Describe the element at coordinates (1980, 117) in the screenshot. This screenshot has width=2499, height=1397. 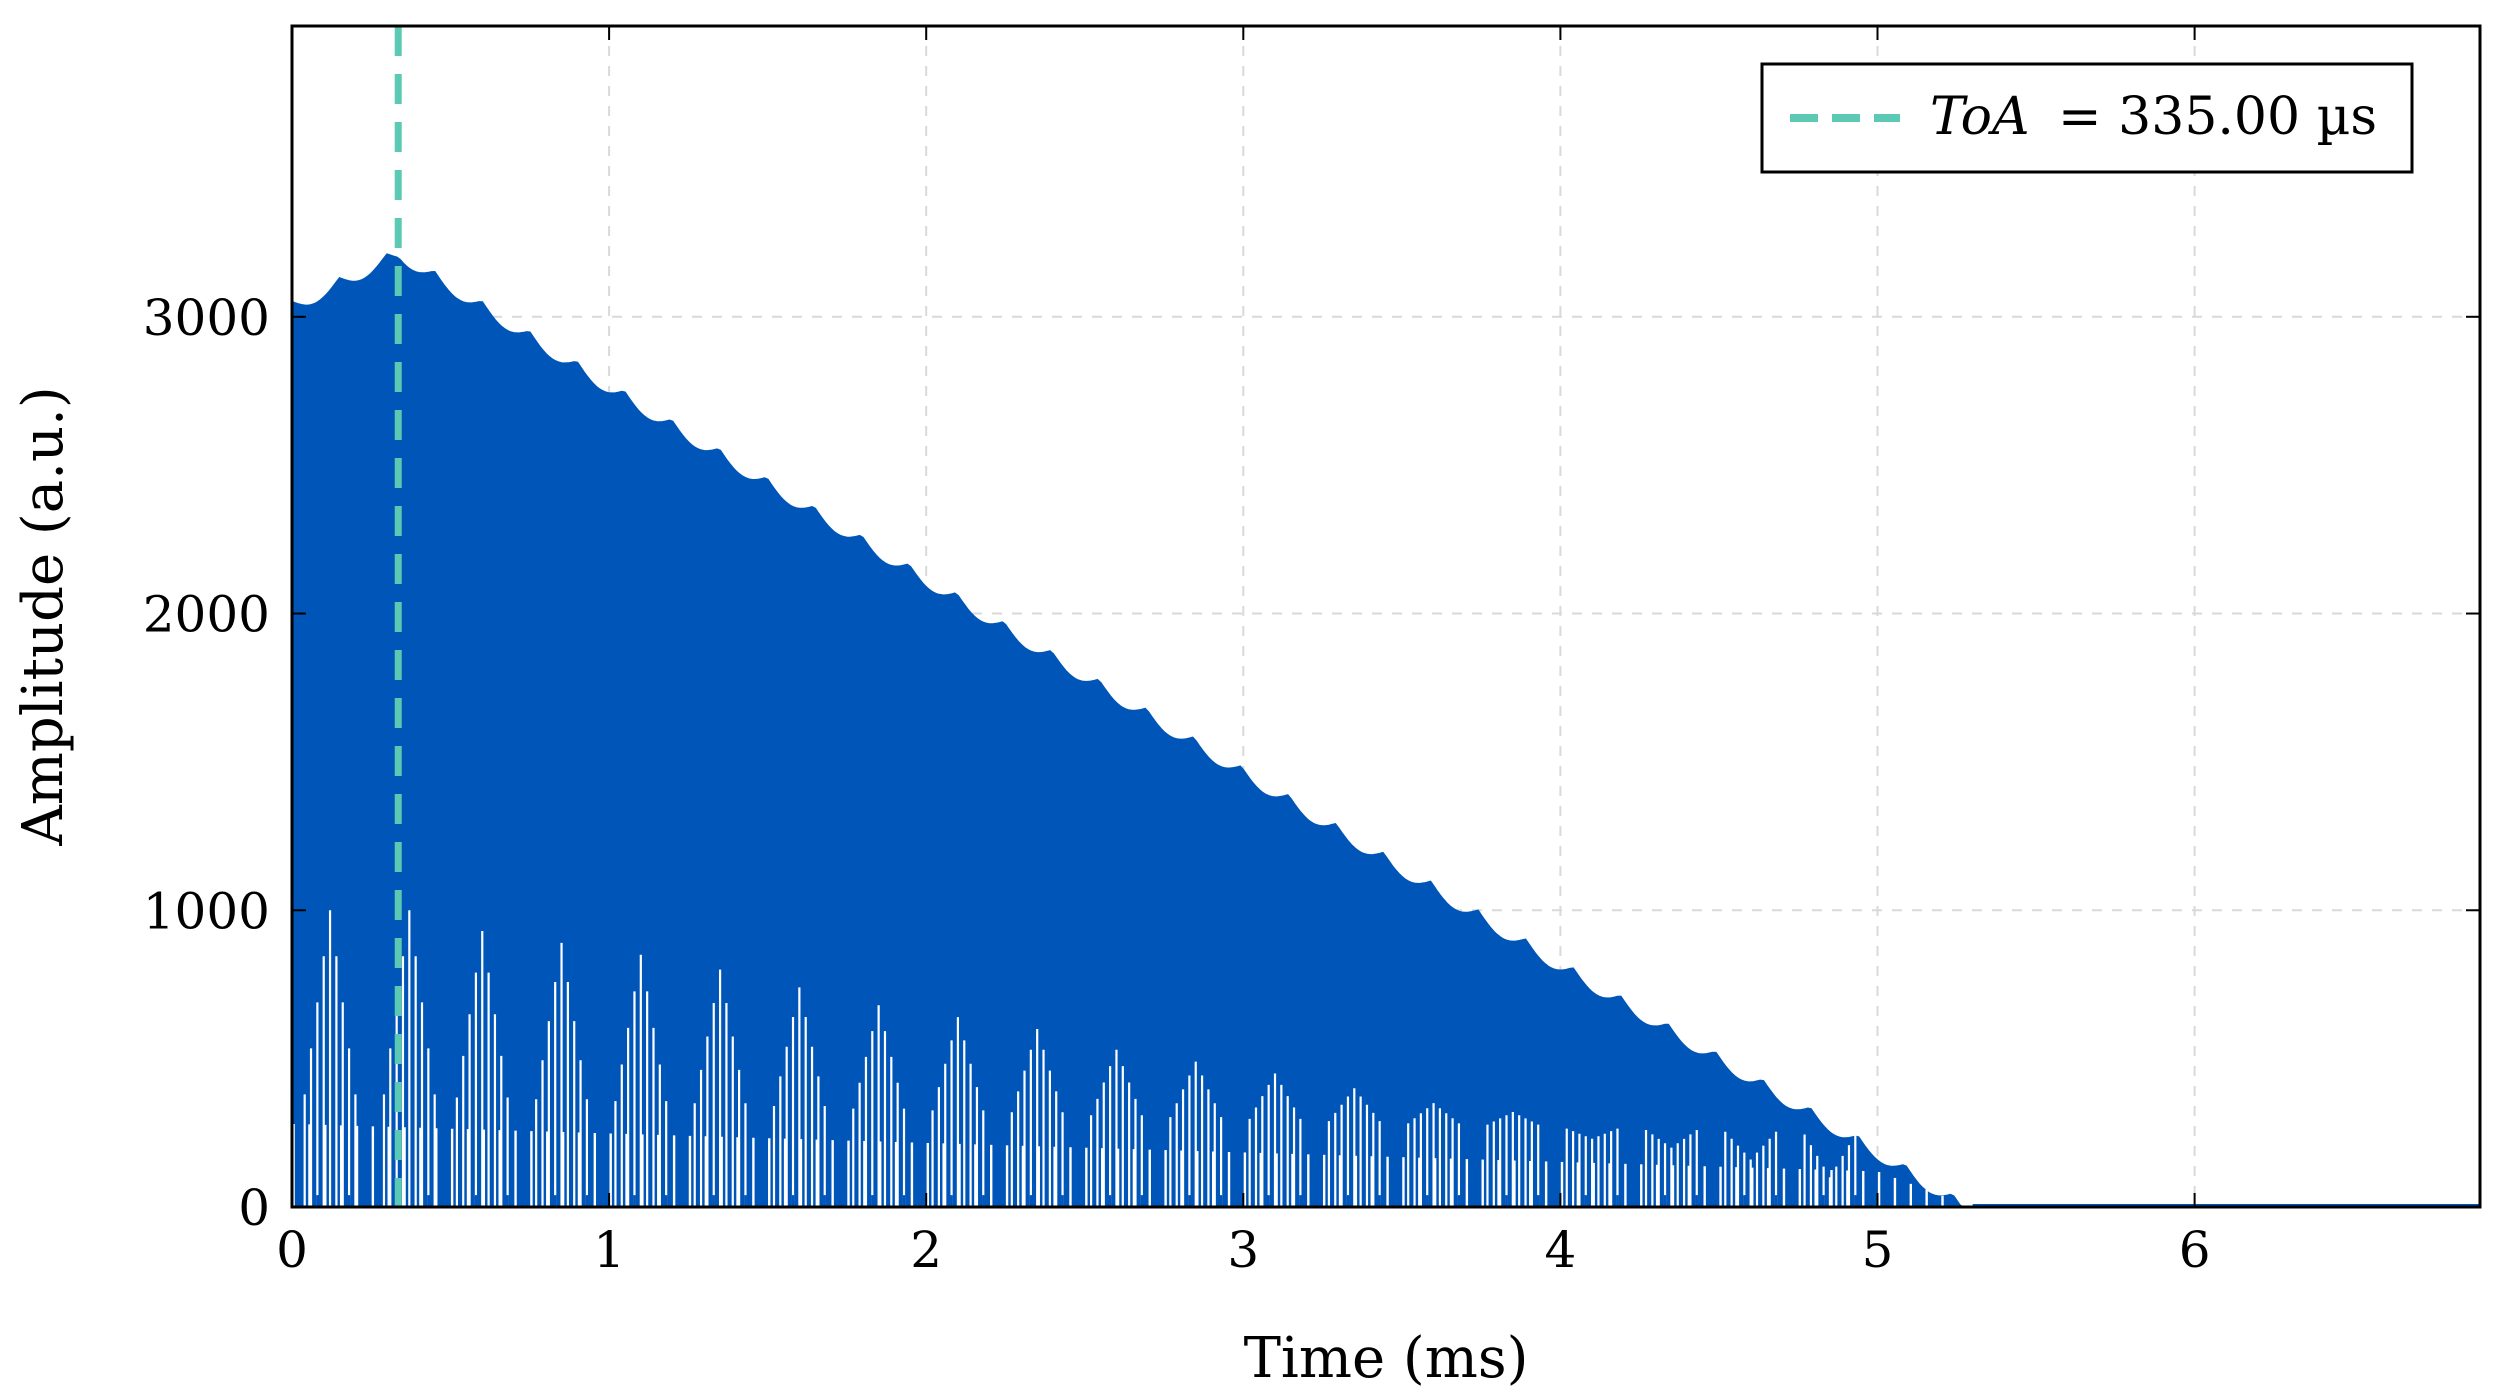
I see `legend-var: ToA` at that location.